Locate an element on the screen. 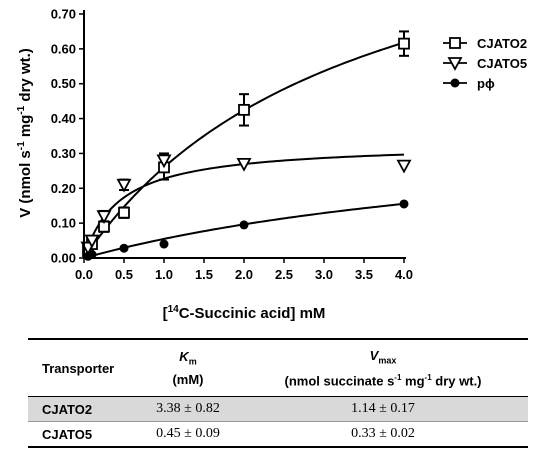 The image size is (550, 457). x-tick-label: 2.5 is located at coordinates (284, 274).